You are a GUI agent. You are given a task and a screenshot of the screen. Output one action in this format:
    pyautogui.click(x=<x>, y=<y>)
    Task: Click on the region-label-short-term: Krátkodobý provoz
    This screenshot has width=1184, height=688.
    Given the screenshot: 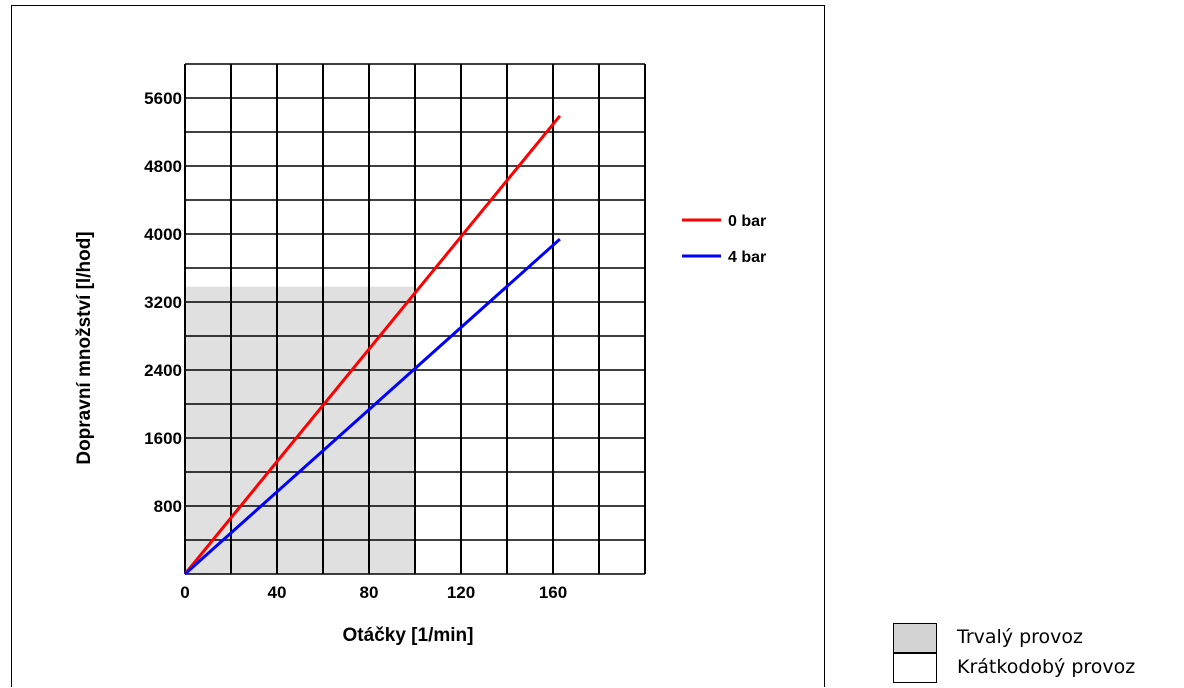 What is the action you would take?
    pyautogui.click(x=1046, y=667)
    